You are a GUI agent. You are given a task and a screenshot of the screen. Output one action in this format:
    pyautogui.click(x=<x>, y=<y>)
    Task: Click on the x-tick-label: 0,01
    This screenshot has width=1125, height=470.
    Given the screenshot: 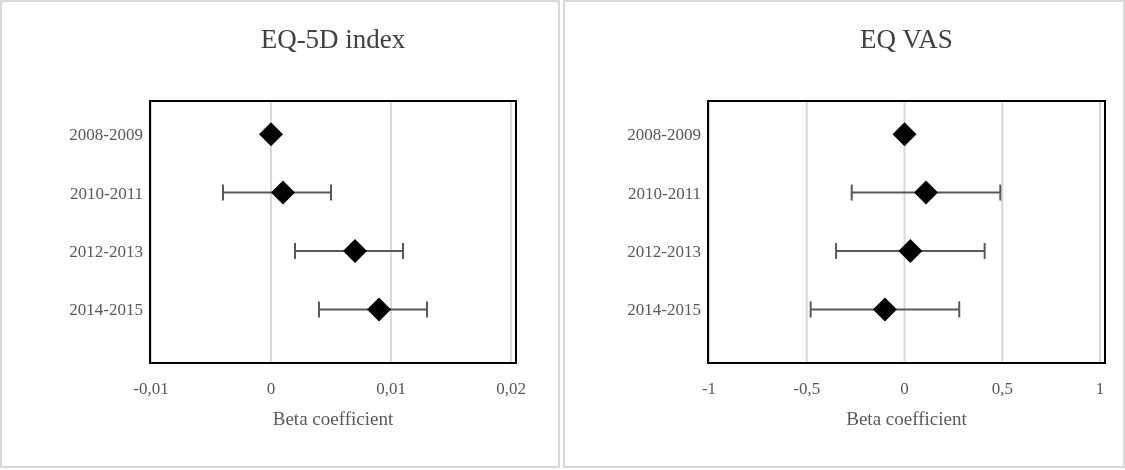 What is the action you would take?
    pyautogui.click(x=391, y=389)
    